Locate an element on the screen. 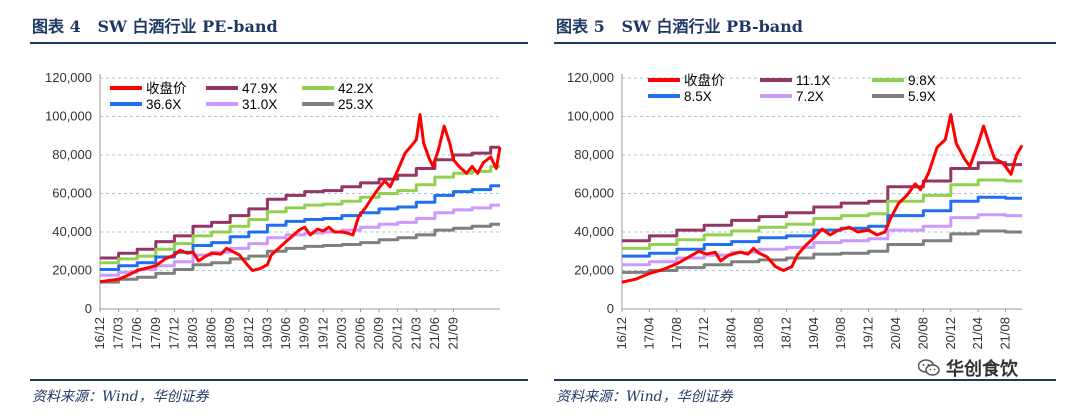 The width and height of the screenshot is (1080, 418). series-line-7.2X is located at coordinates (822, 240).